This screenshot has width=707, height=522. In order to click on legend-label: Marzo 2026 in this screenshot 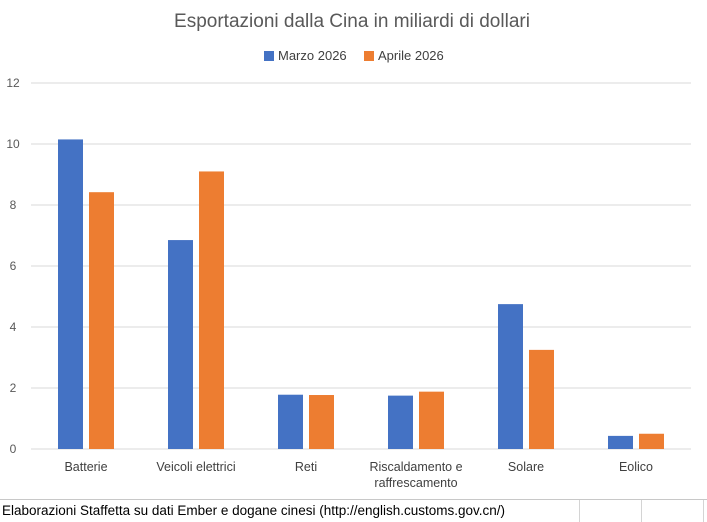, I will do `click(312, 55)`.